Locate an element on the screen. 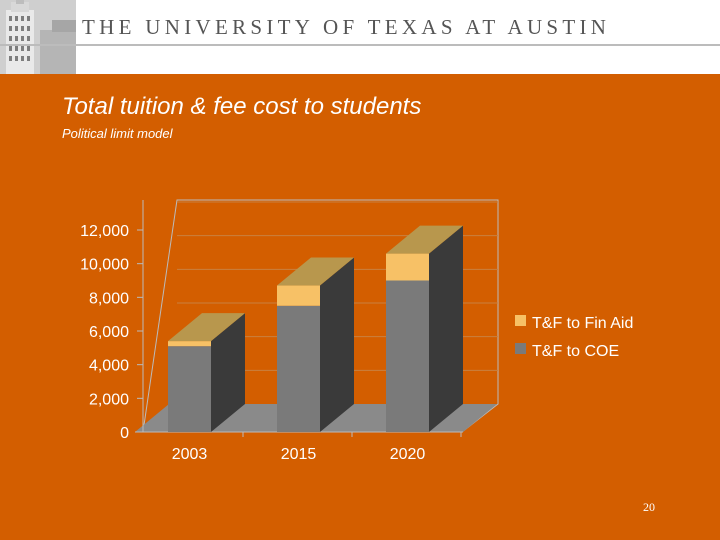 The height and width of the screenshot is (540, 720). y-tick-label: 2,000 is located at coordinates (109, 399).